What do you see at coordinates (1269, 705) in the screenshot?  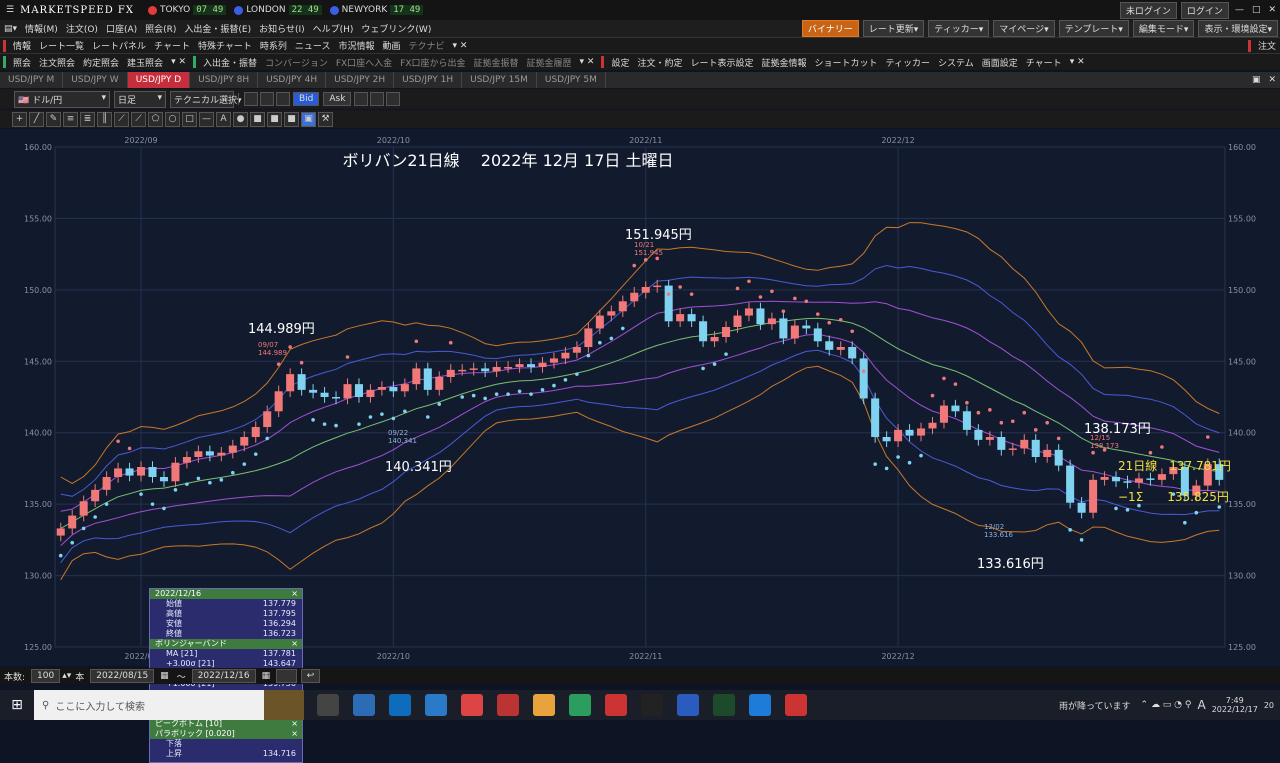 I see `notification-icon: 20` at bounding box center [1269, 705].